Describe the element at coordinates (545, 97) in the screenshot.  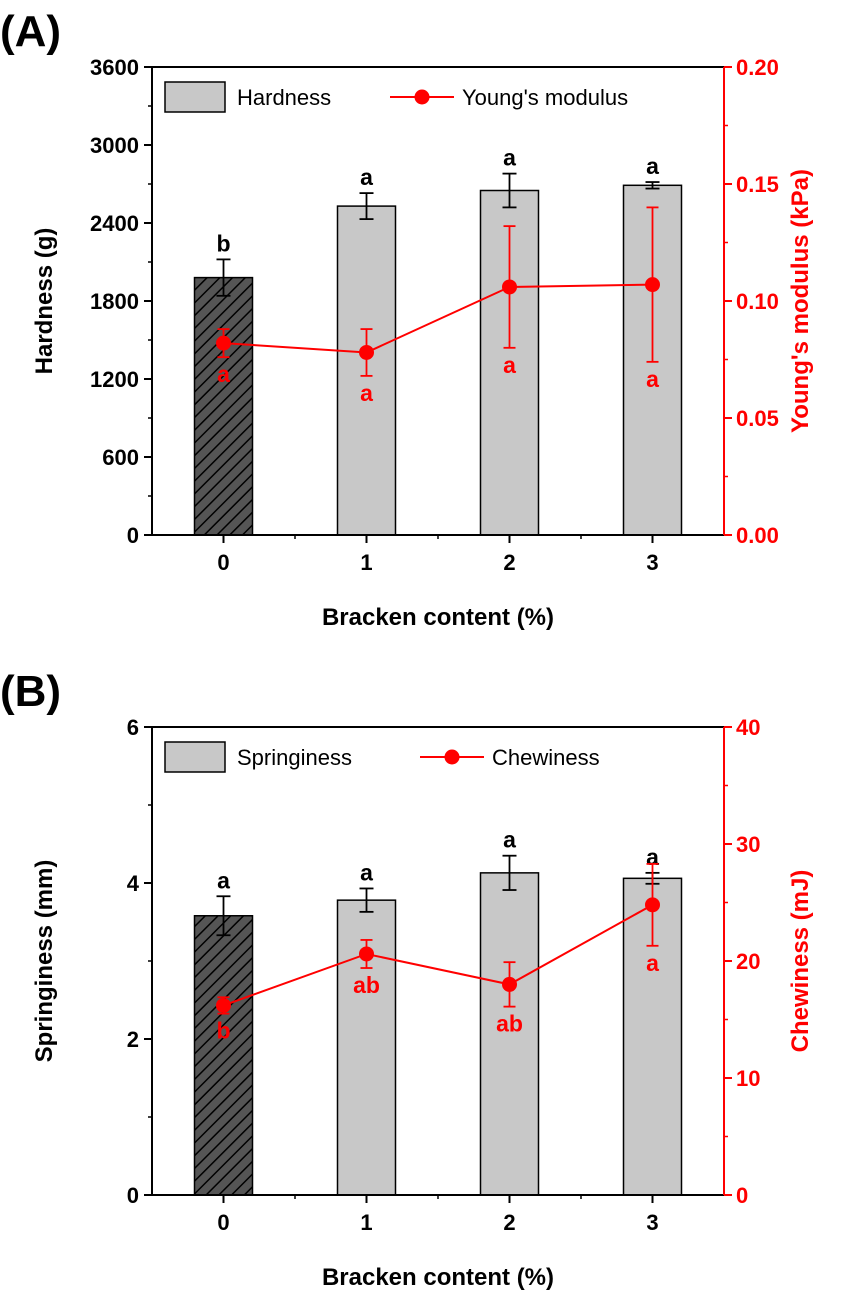
I see `legend-line-label: Young's modulus` at that location.